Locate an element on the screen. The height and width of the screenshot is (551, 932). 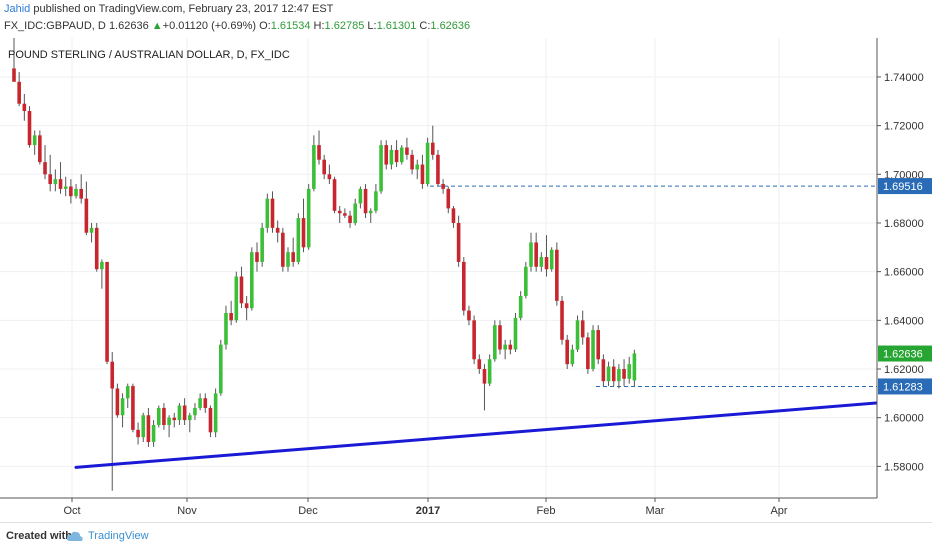
price-axis-background is located at coordinates (904, 268).